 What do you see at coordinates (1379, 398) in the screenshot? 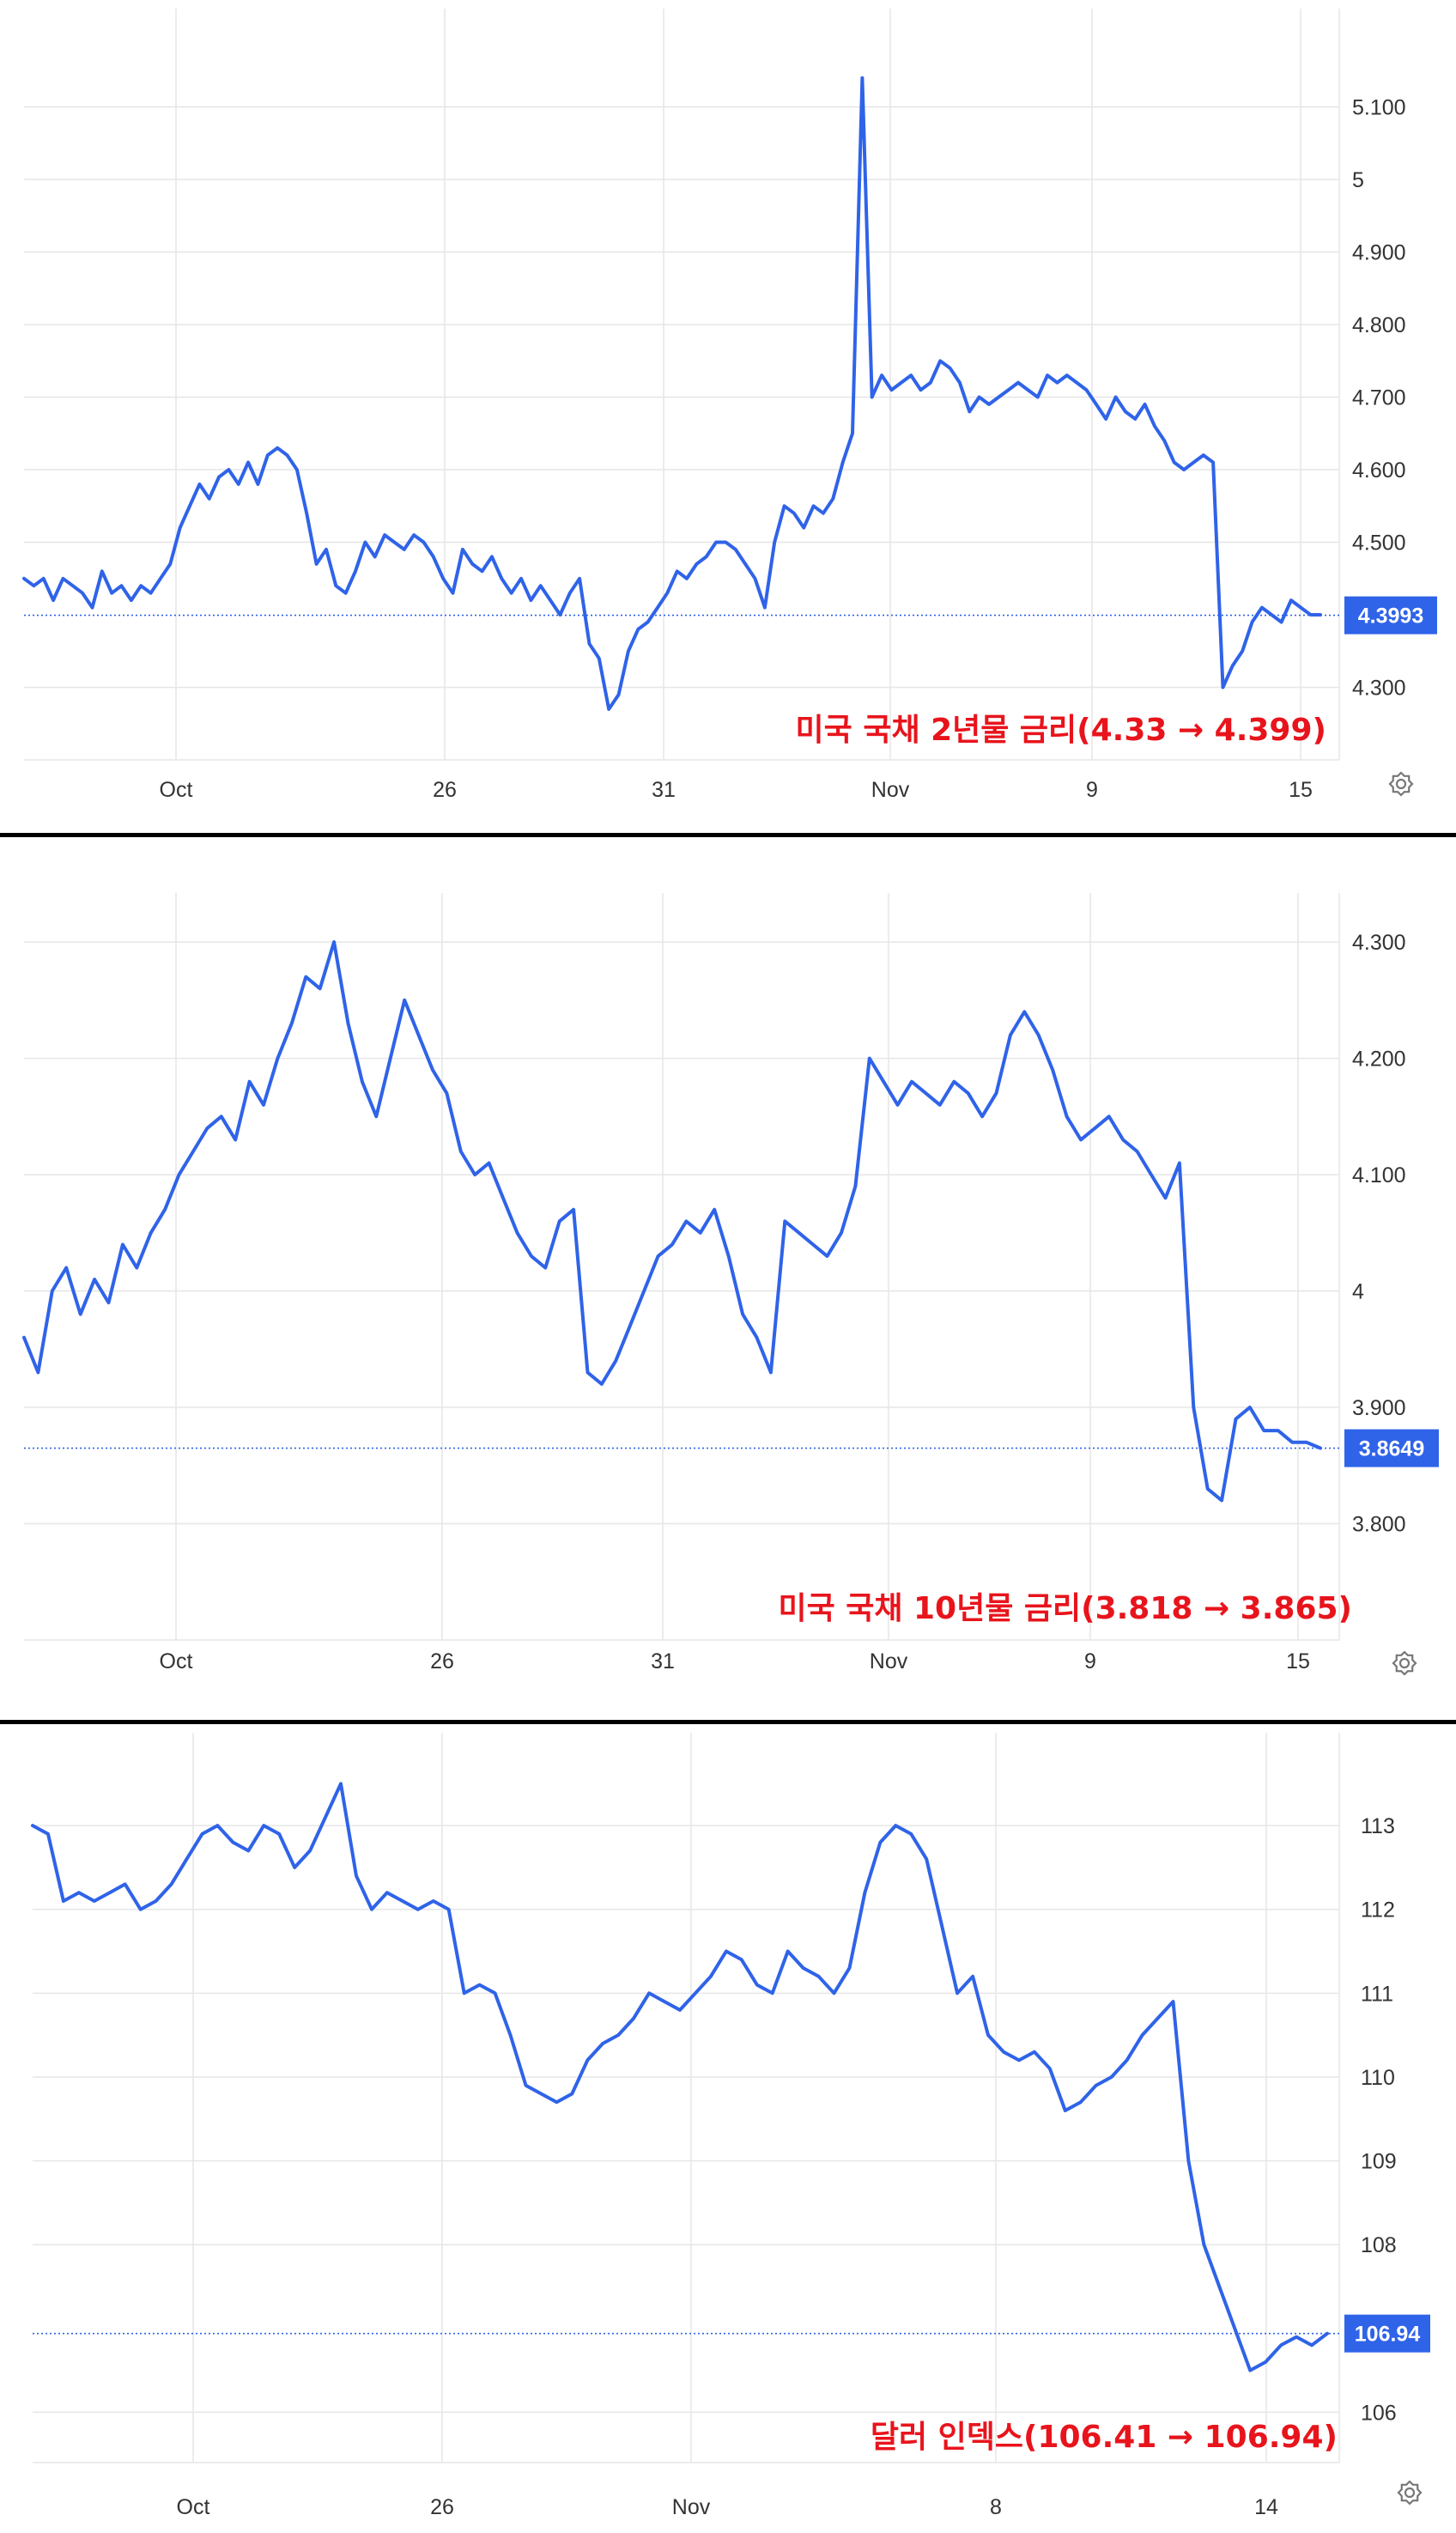
I see `y-tick-label: 4.700` at bounding box center [1379, 398].